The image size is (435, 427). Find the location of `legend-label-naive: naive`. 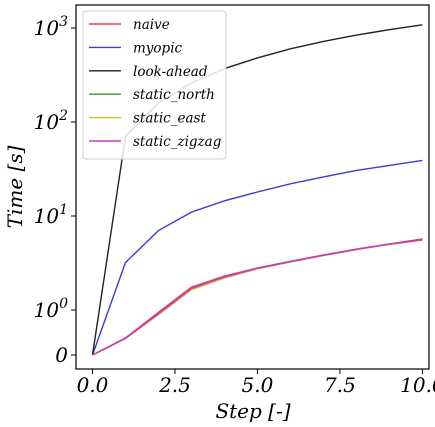

legend-label-naive: naive is located at coordinates (151, 25).